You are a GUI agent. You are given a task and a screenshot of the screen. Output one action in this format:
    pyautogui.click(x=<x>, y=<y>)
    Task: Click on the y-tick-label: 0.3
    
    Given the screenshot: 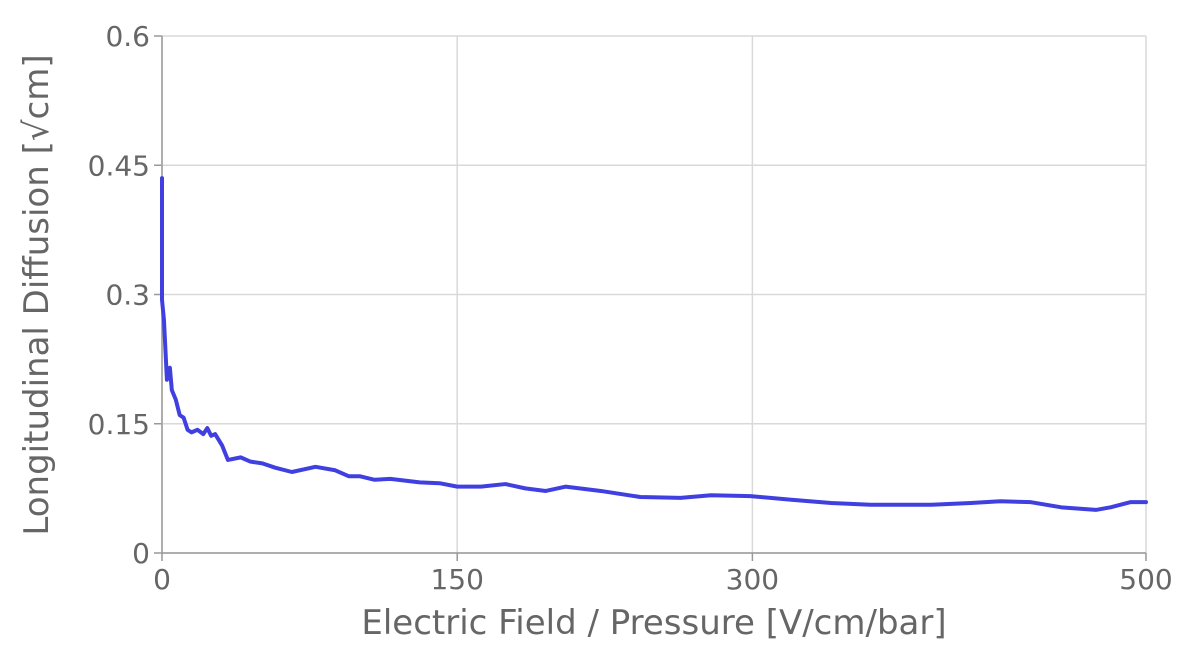 What is the action you would take?
    pyautogui.click(x=127, y=295)
    